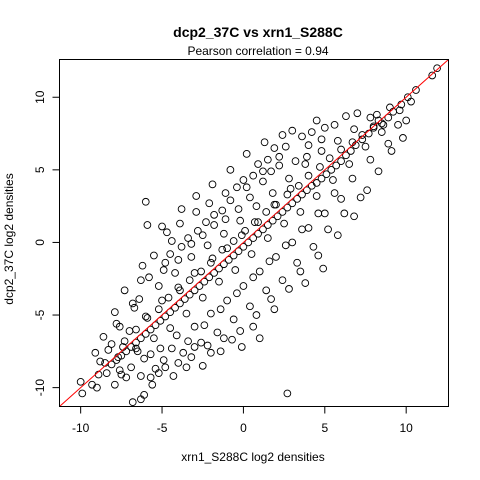 Image resolution: width=480 pixels, height=480 pixels. What do you see at coordinates (252, 457) in the screenshot?
I see `x-axis-label: xrn1_S288C log2 densities` at bounding box center [252, 457].